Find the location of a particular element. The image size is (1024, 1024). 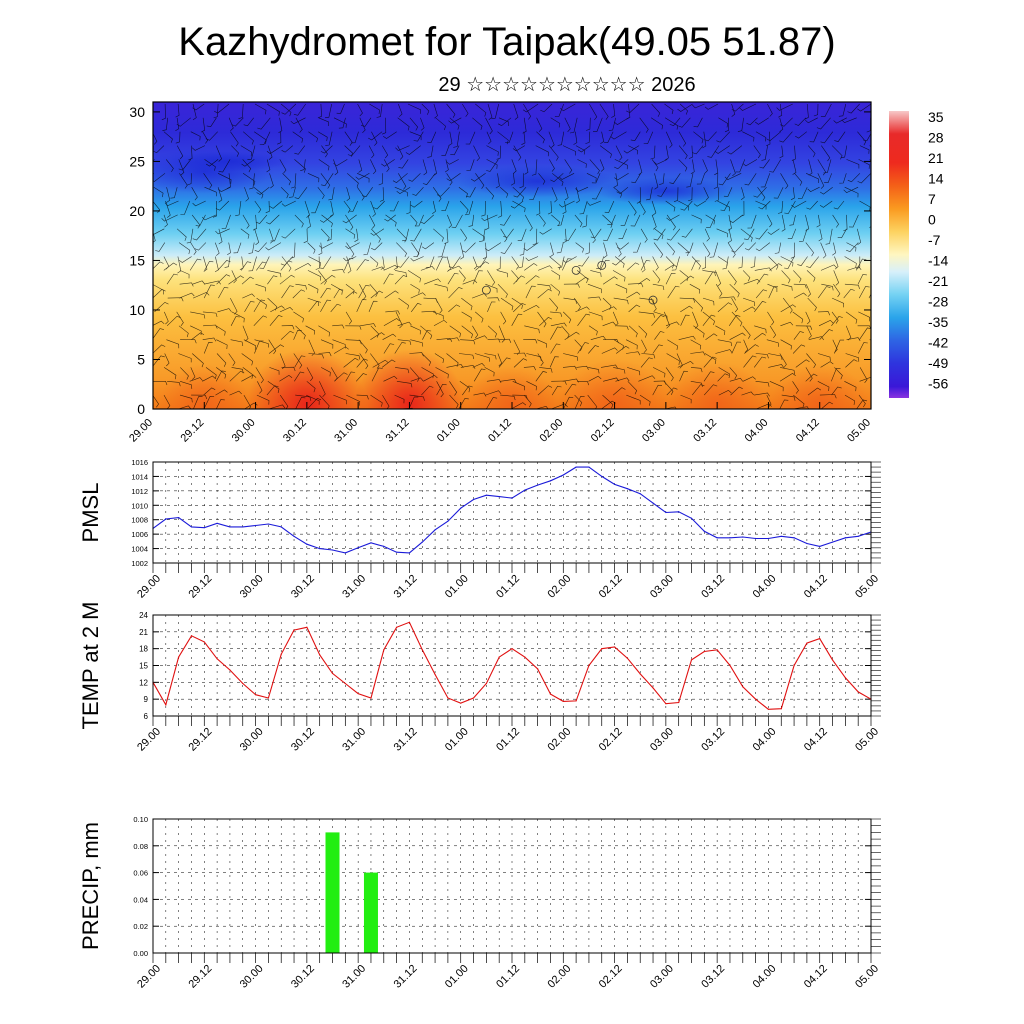

x-tick-label: 05.00 is located at coordinates (859, 431).